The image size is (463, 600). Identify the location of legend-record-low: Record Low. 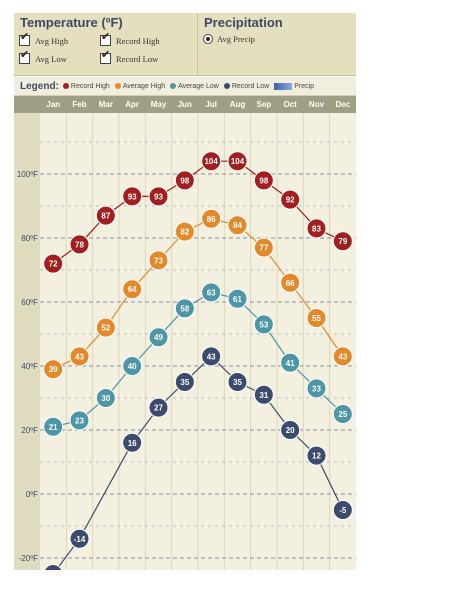
(246, 86).